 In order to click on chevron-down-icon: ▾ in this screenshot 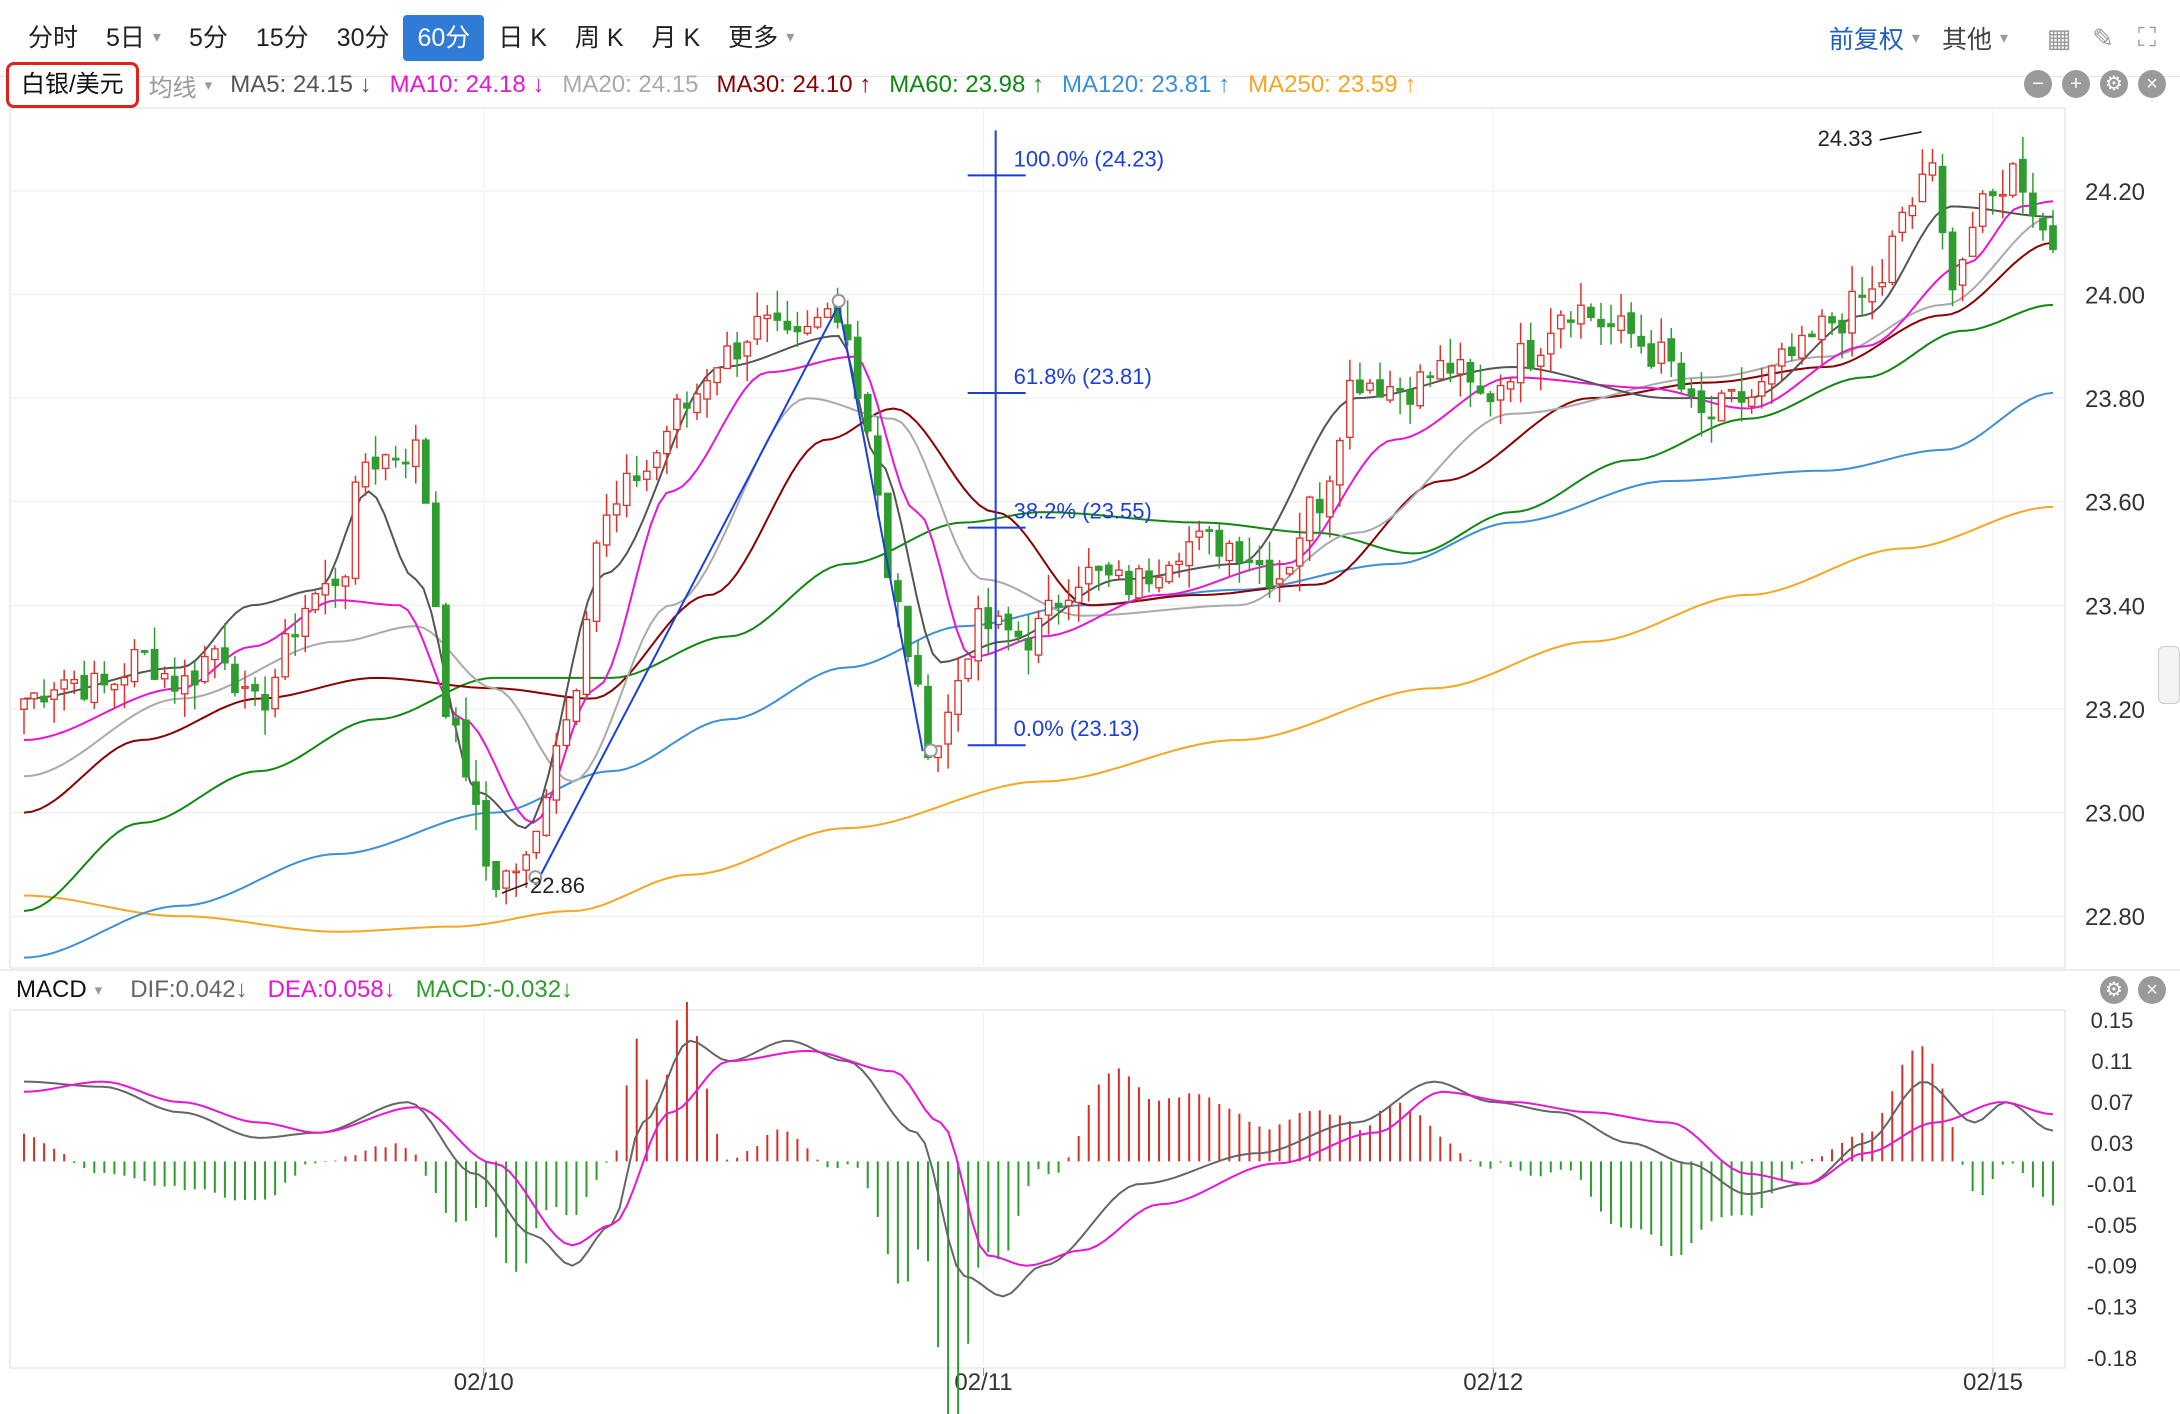, I will do `click(98, 990)`.